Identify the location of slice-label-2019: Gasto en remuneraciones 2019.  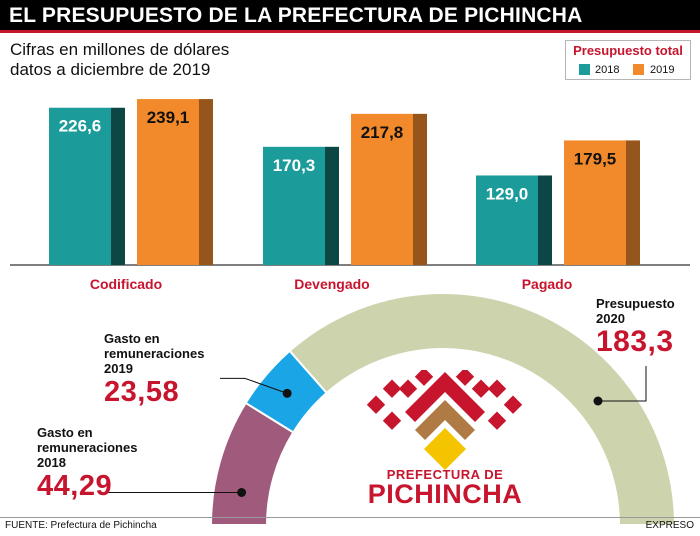
(154, 353).